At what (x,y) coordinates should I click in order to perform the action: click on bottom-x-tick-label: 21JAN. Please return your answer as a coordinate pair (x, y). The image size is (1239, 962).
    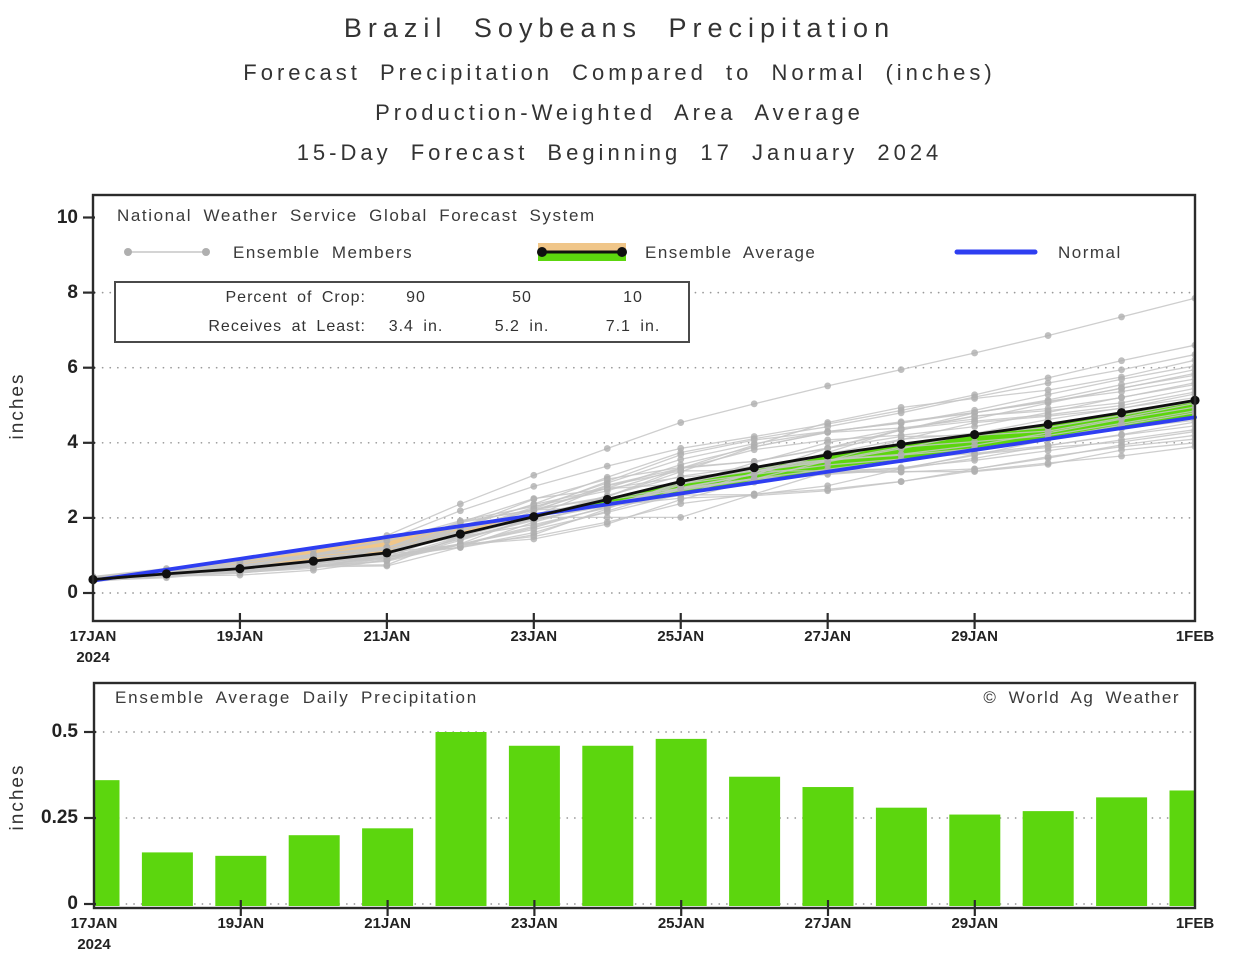
    Looking at the image, I should click on (387, 923).